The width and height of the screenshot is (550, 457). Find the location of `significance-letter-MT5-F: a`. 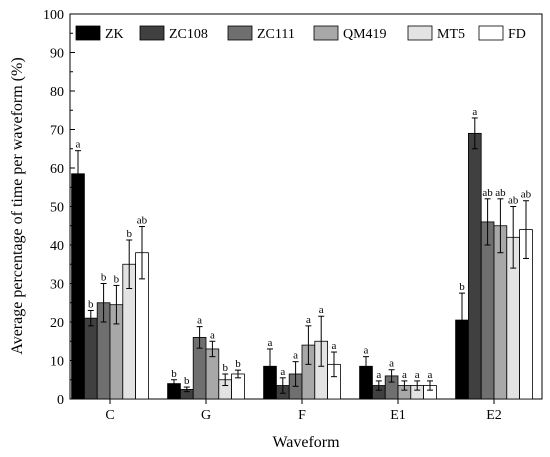

significance-letter-MT5-F: a is located at coordinates (321, 310).